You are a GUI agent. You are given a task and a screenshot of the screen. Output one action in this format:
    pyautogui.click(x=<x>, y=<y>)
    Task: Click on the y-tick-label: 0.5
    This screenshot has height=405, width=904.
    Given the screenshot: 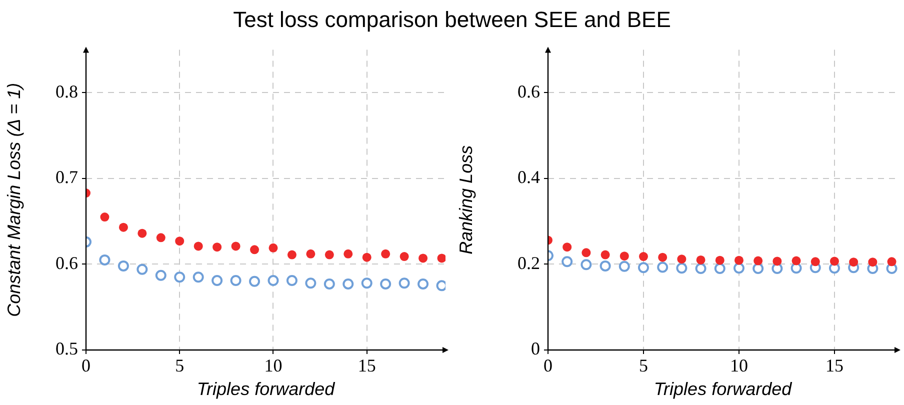 What is the action you would take?
    pyautogui.click(x=67, y=348)
    